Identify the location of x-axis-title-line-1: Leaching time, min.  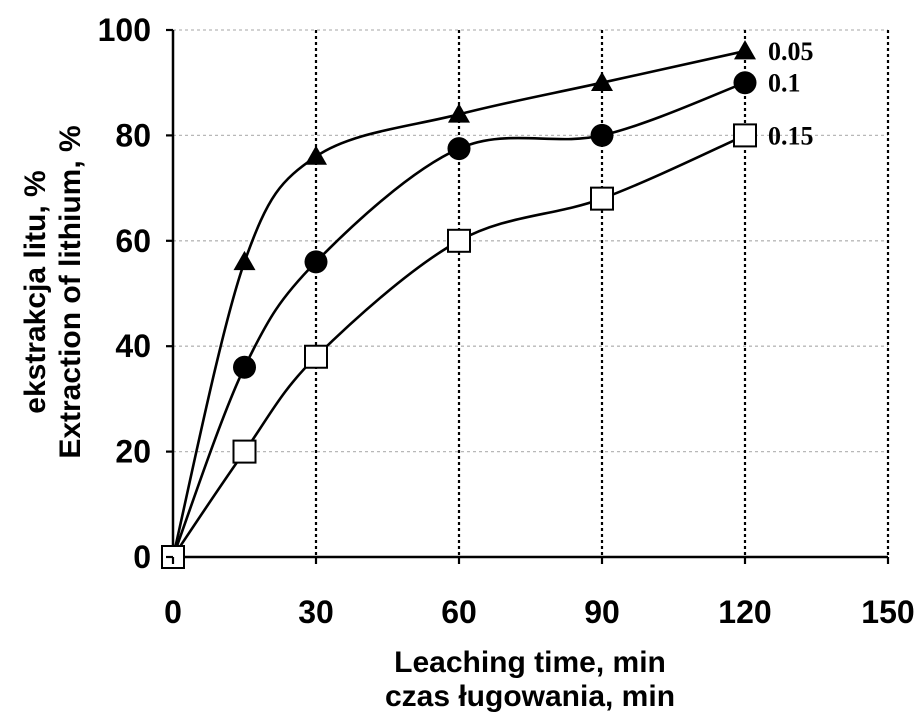
(530, 662).